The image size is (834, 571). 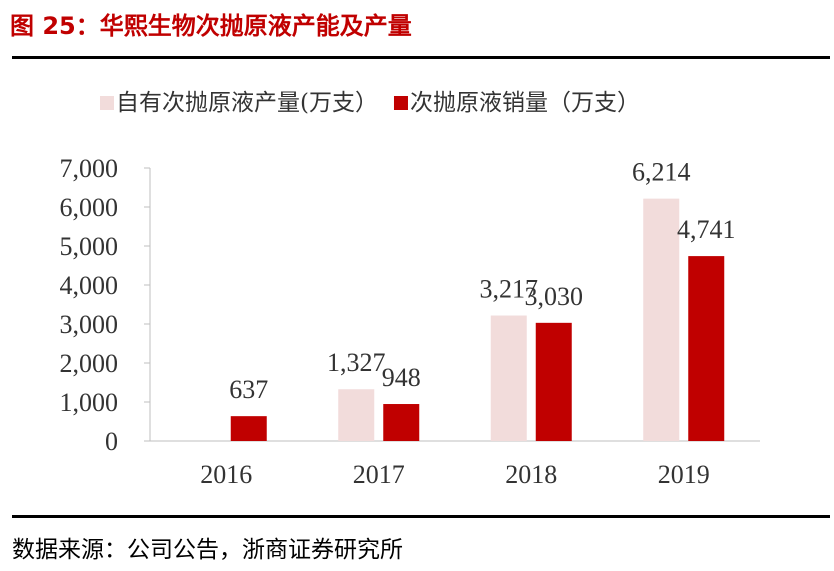 What do you see at coordinates (421, 516) in the screenshot?
I see `bottom-rule` at bounding box center [421, 516].